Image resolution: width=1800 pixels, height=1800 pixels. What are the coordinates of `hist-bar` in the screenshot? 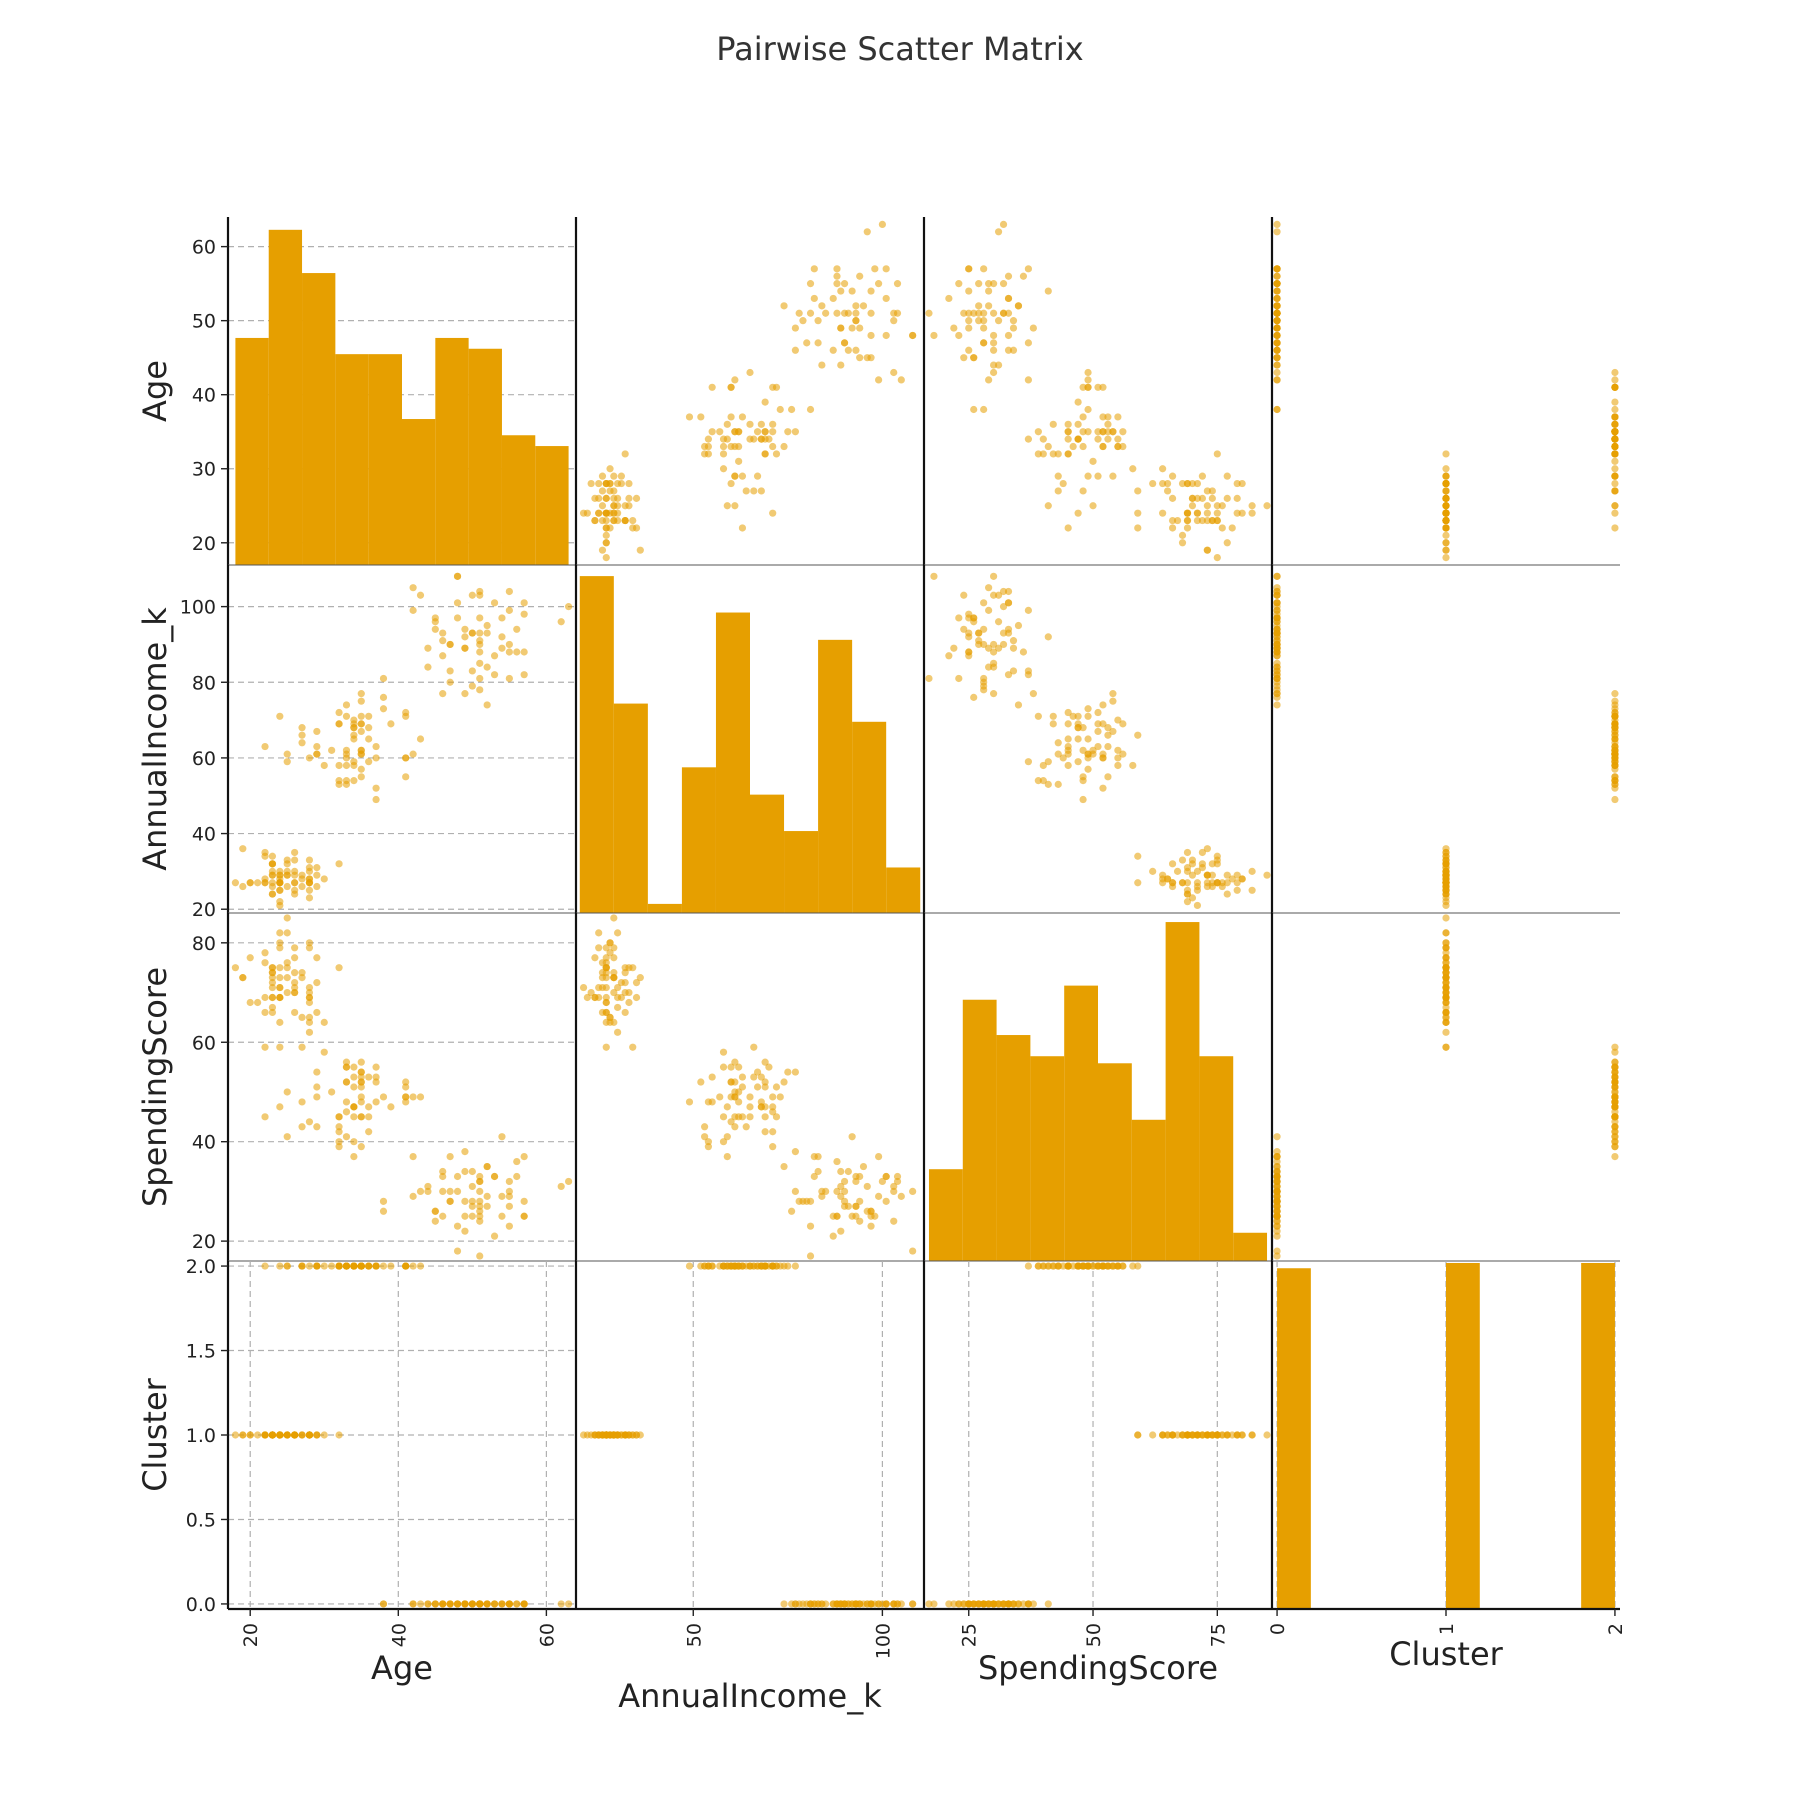 It's located at (452, 451).